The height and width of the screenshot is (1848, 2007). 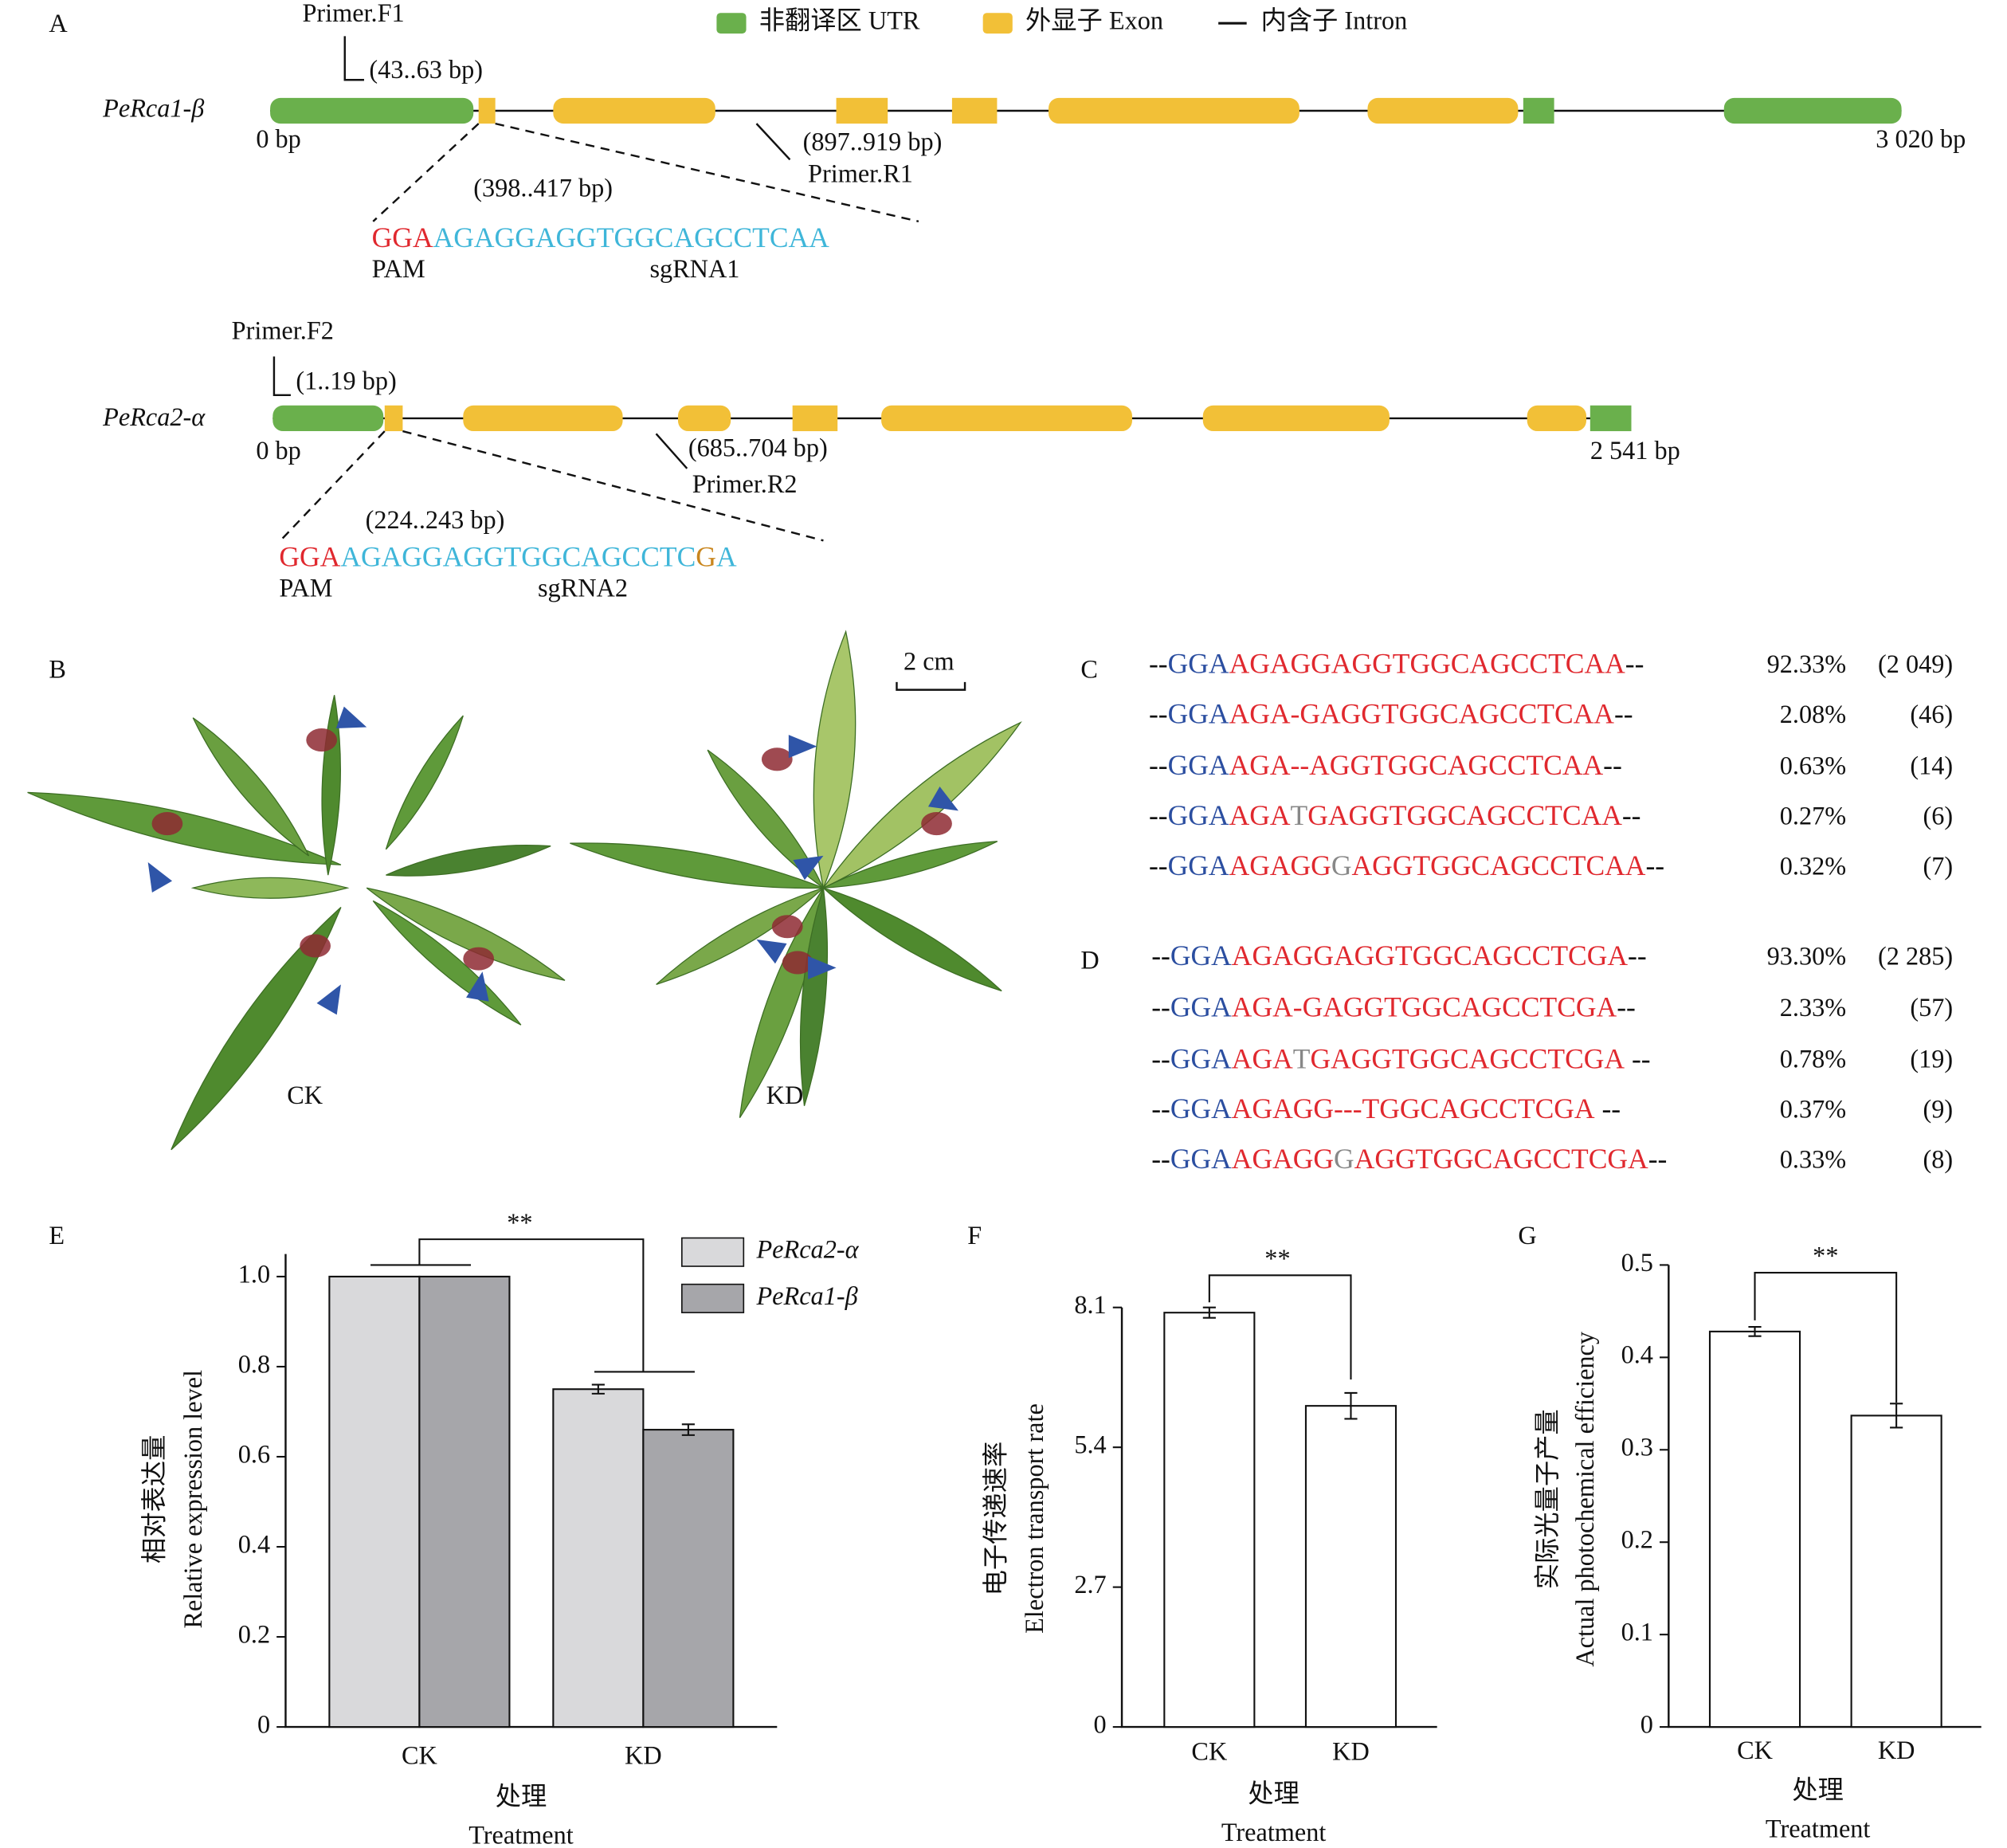 I want to click on read-count: (14), so click(x=1931, y=765).